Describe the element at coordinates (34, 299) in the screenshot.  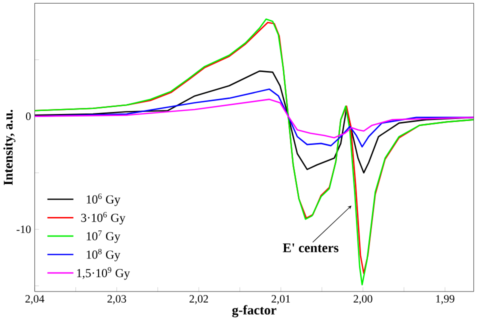
I see `x-tick-label: 2,04` at that location.